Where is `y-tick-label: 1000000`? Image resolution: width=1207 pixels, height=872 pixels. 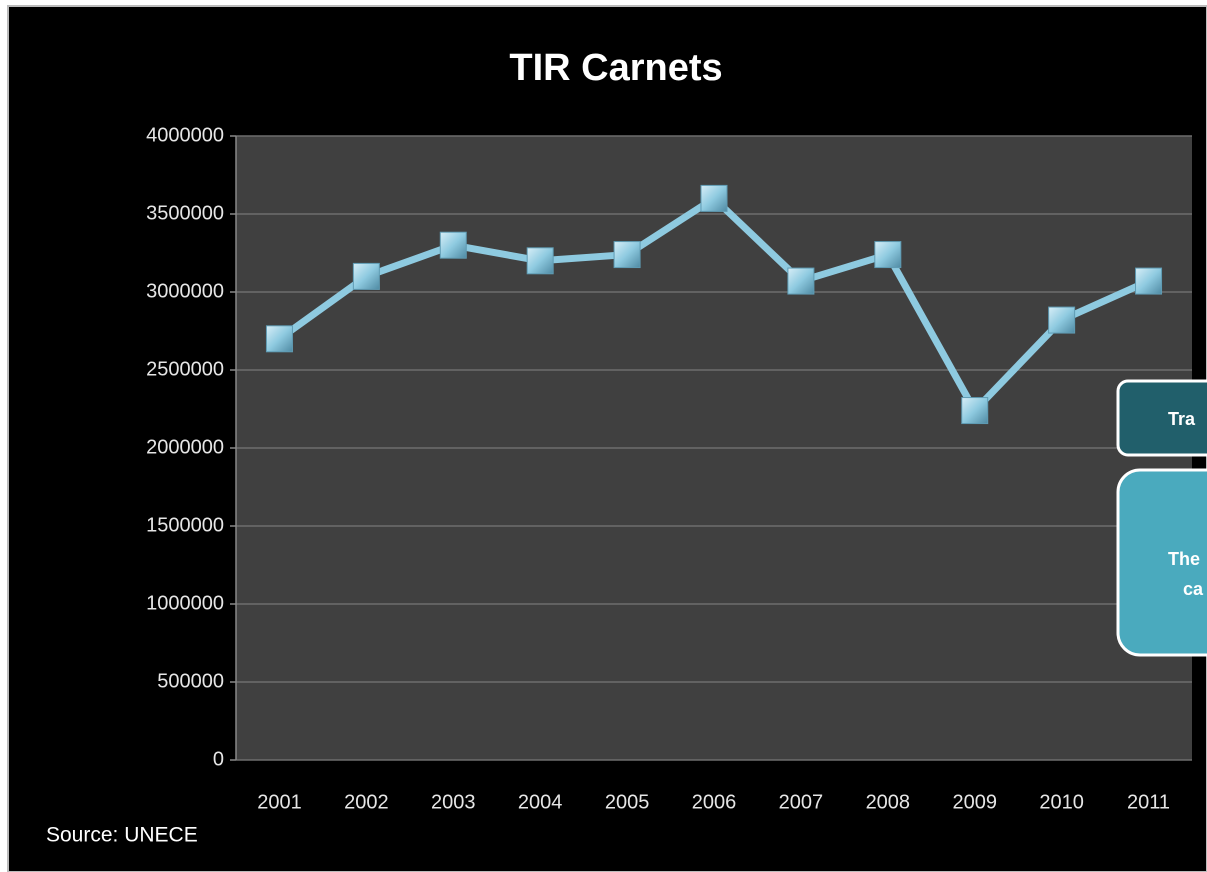 y-tick-label: 1000000 is located at coordinates (185, 603).